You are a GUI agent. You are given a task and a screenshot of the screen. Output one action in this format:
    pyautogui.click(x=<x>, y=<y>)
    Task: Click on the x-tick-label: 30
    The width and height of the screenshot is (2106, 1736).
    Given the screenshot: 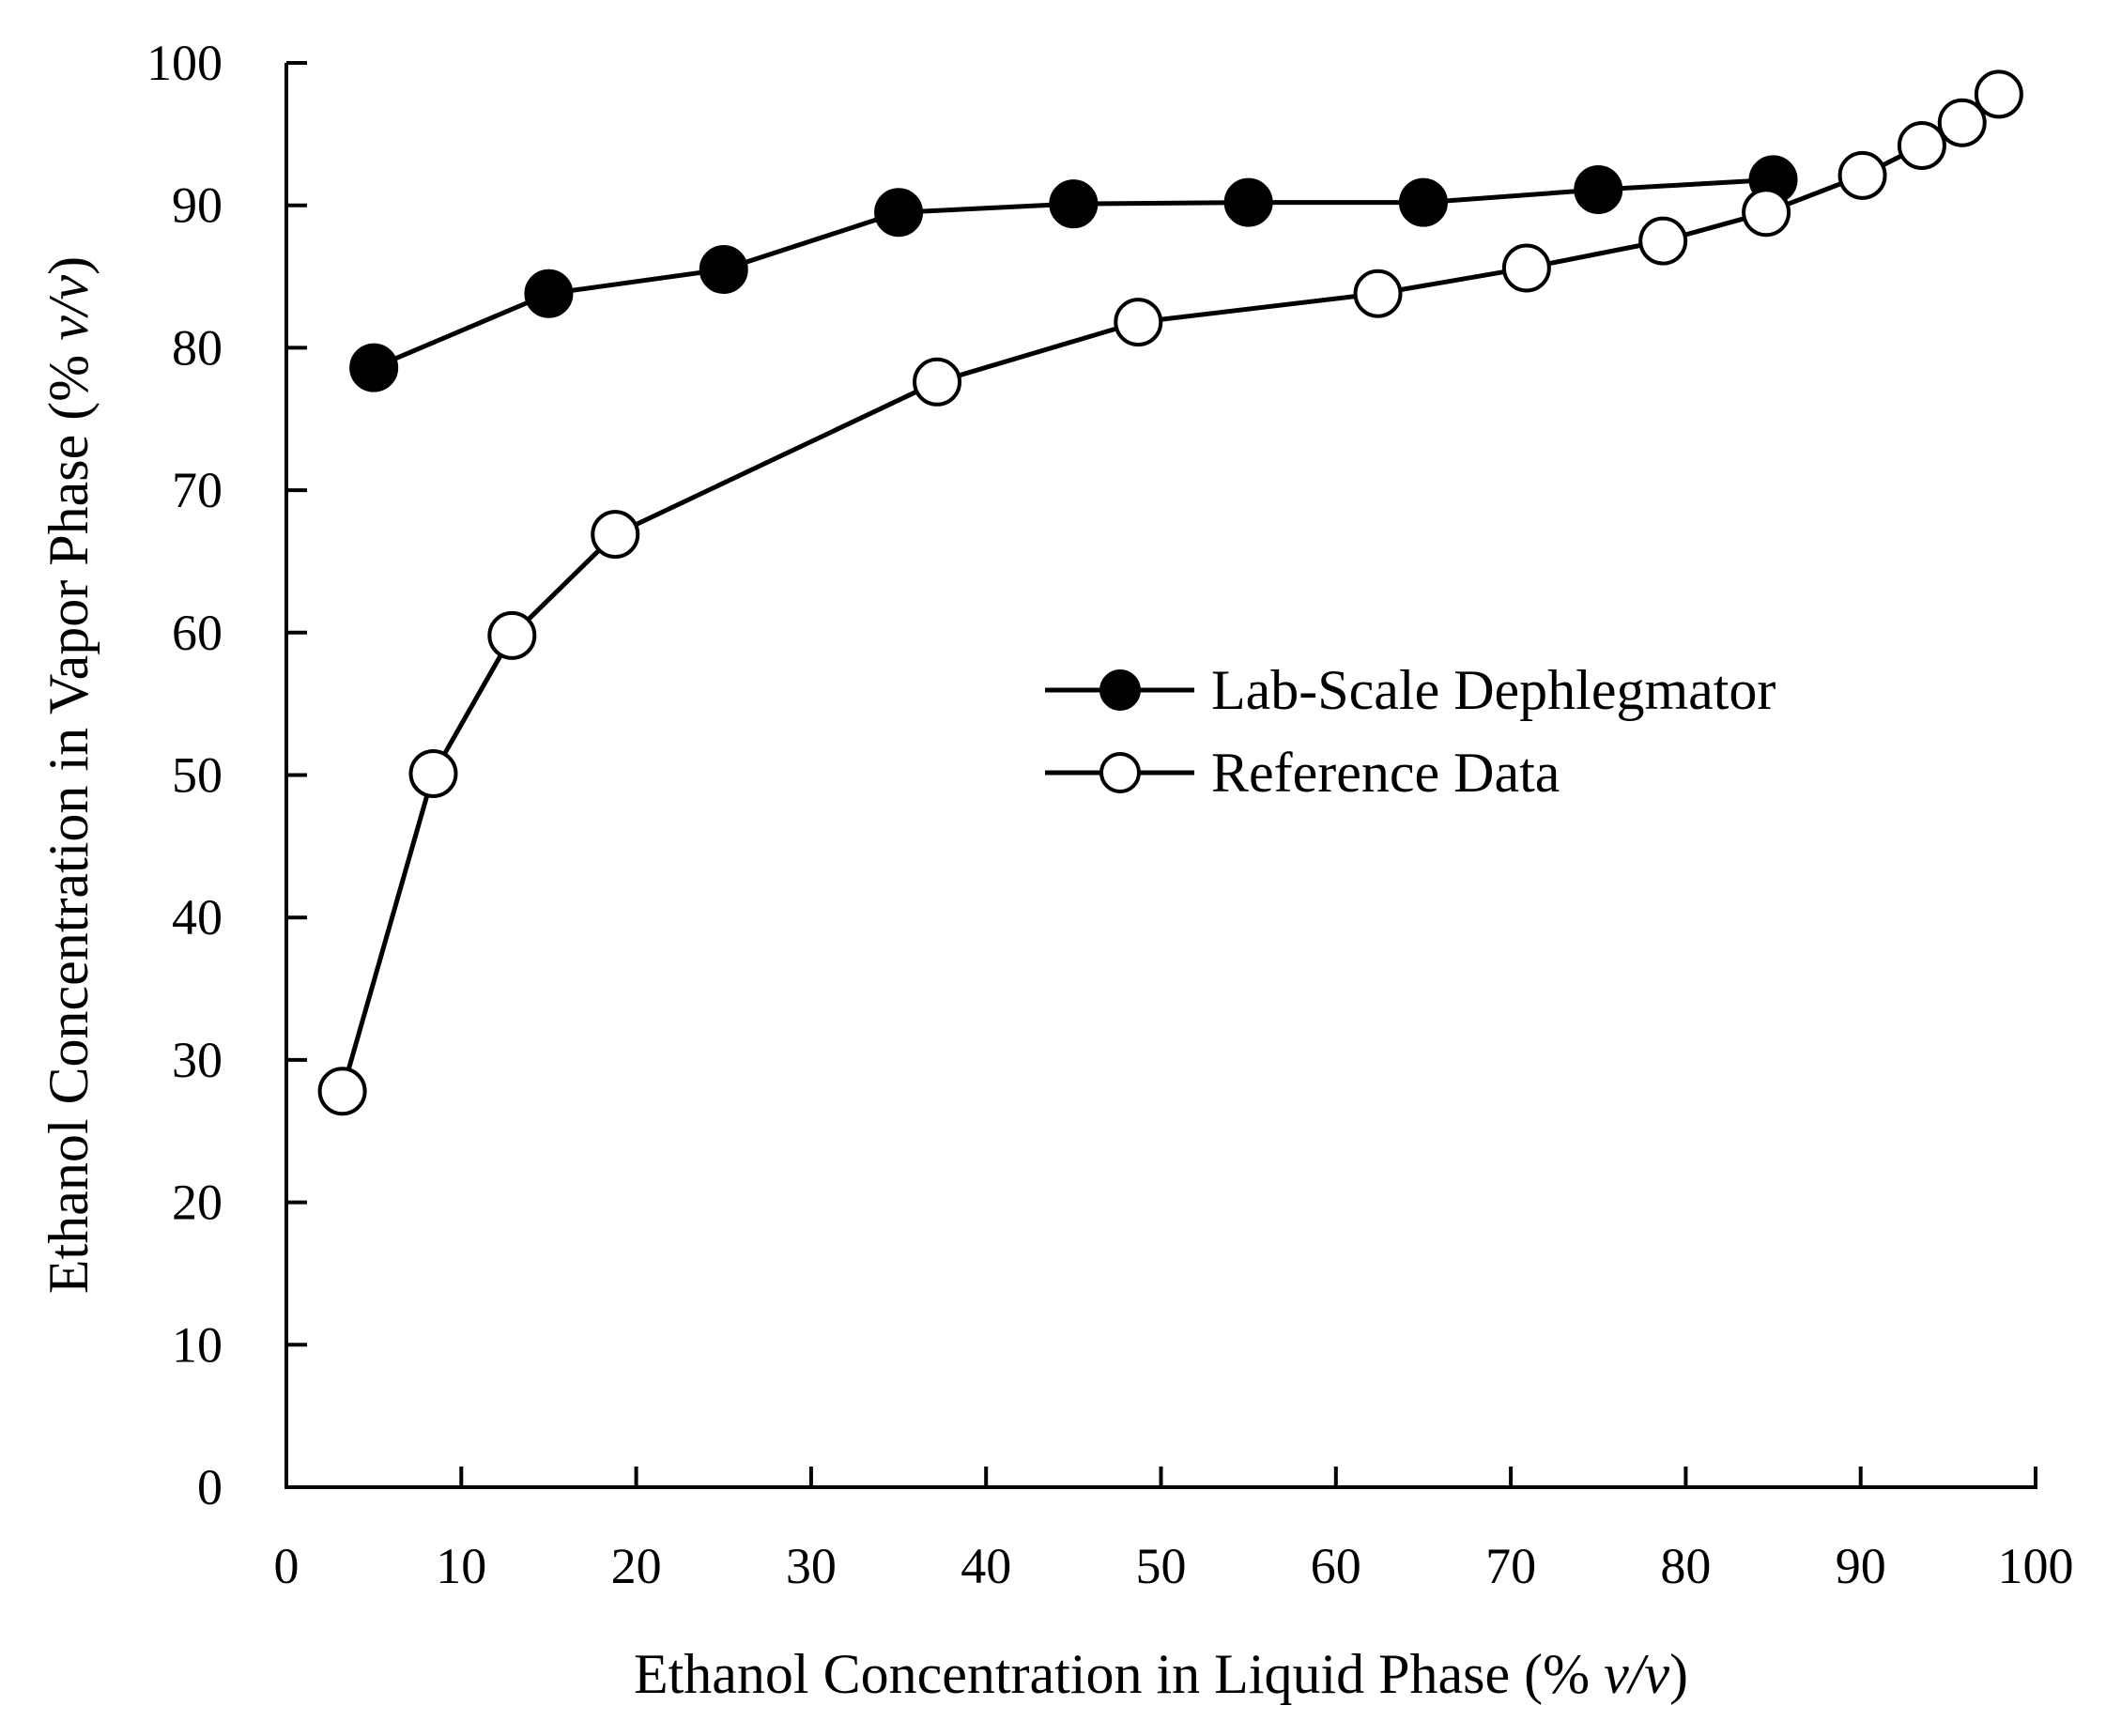 What is the action you would take?
    pyautogui.click(x=811, y=1566)
    